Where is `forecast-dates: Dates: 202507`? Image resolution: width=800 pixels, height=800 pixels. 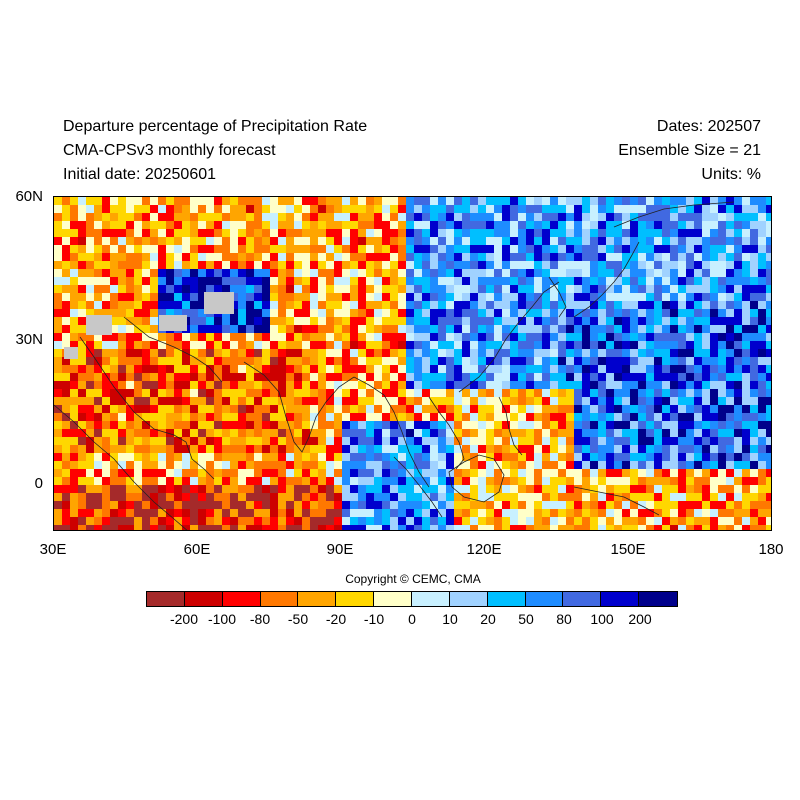
forecast-dates: Dates: 202507 is located at coordinates (708, 126).